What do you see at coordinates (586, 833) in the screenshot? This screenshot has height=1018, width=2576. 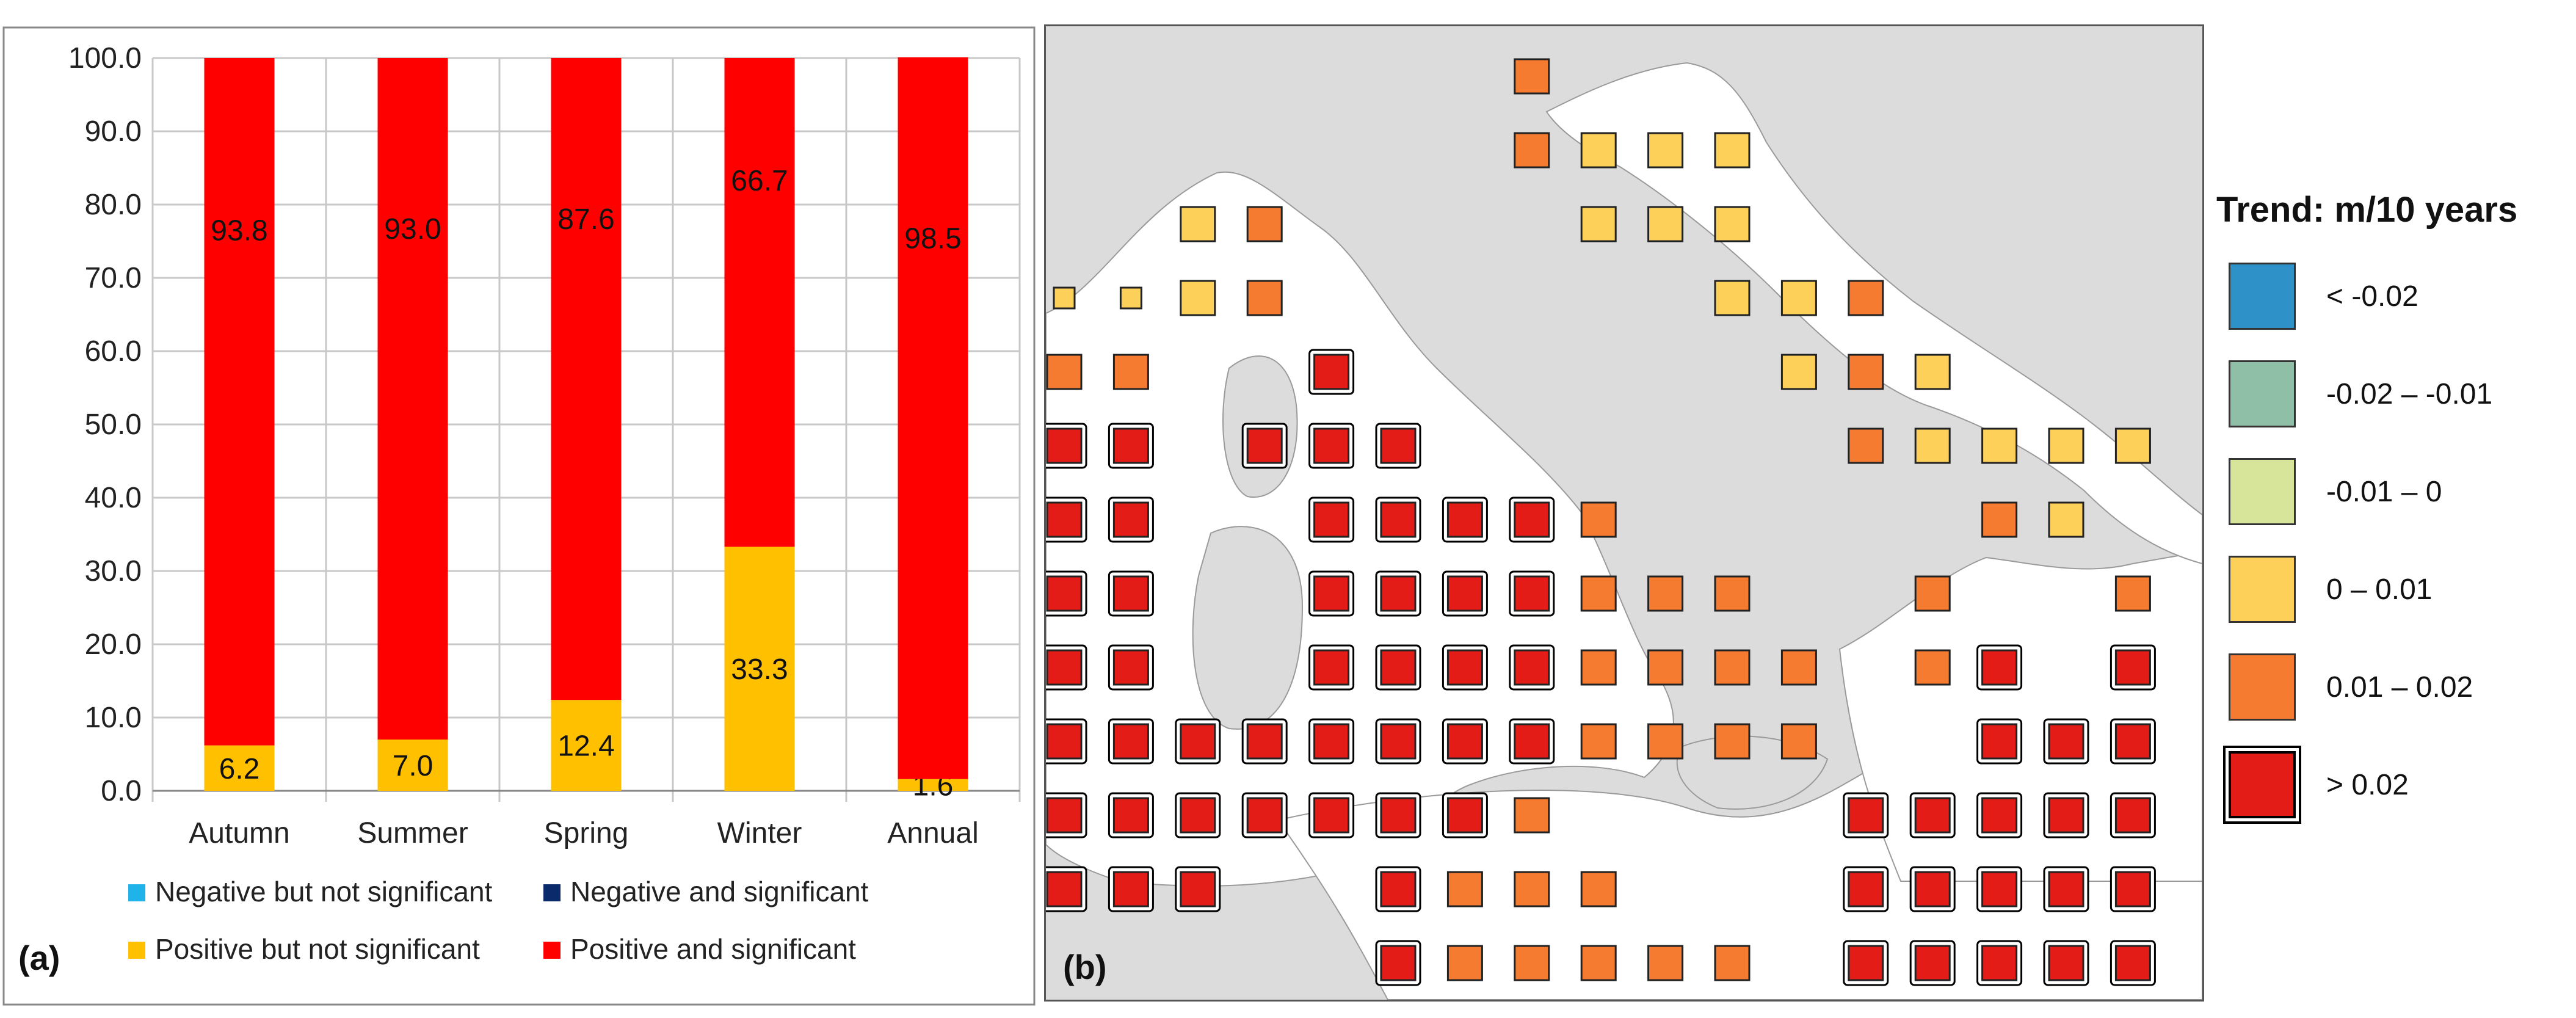 I see `x-tick-label: Spring` at bounding box center [586, 833].